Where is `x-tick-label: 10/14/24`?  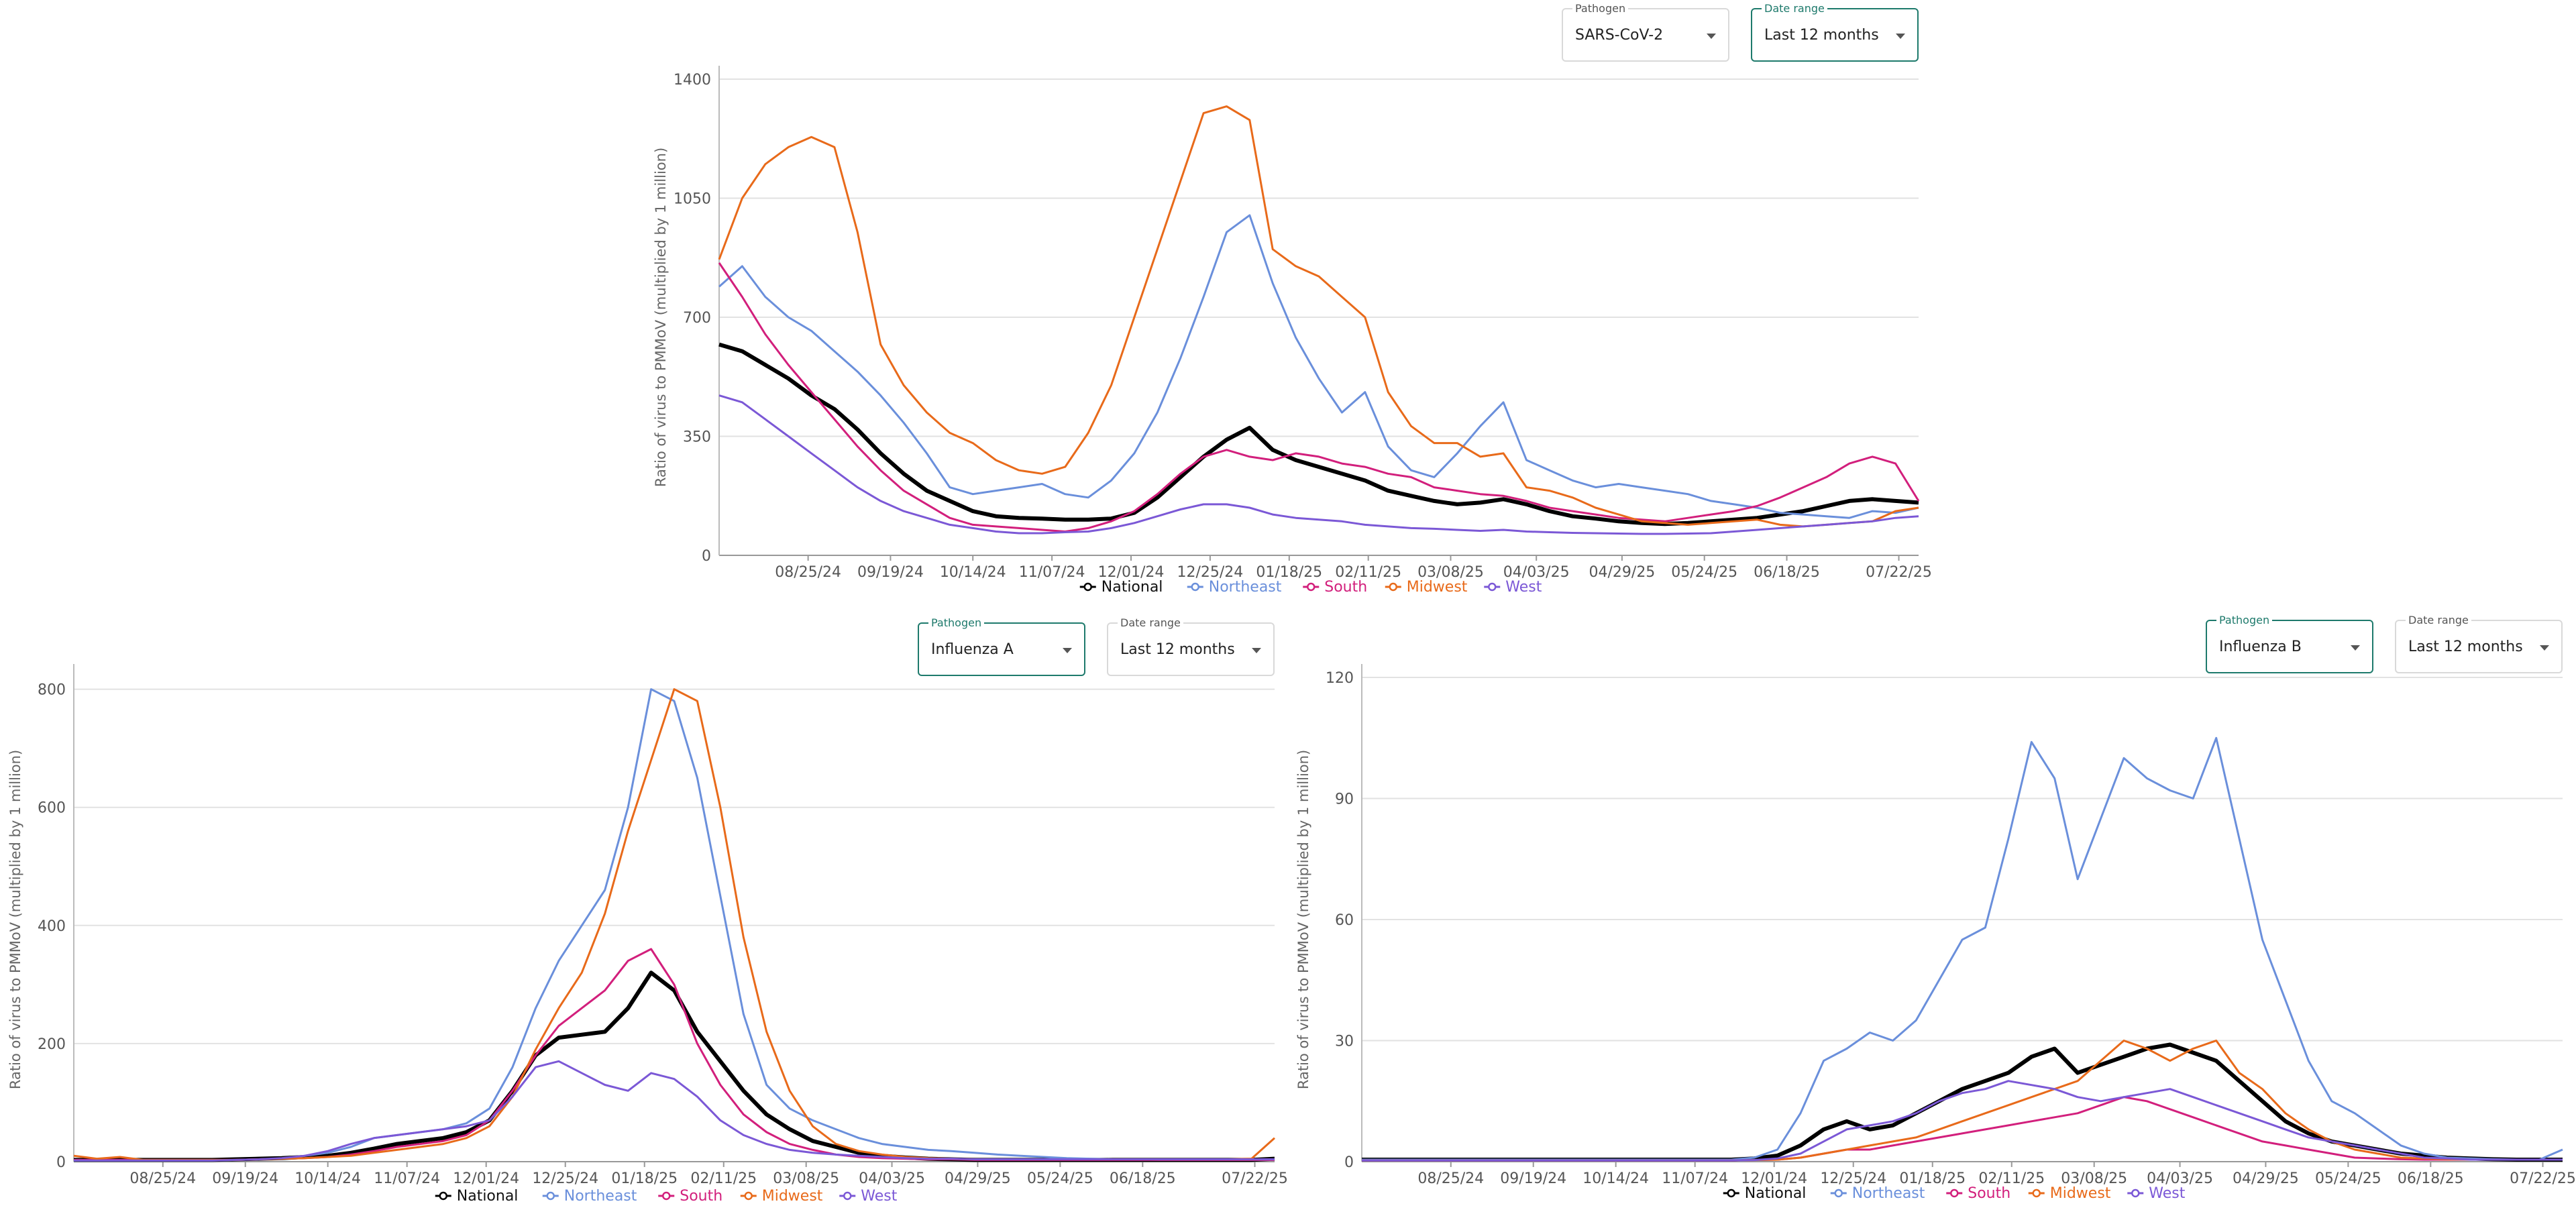 x-tick-label: 10/14/24 is located at coordinates (1615, 1178).